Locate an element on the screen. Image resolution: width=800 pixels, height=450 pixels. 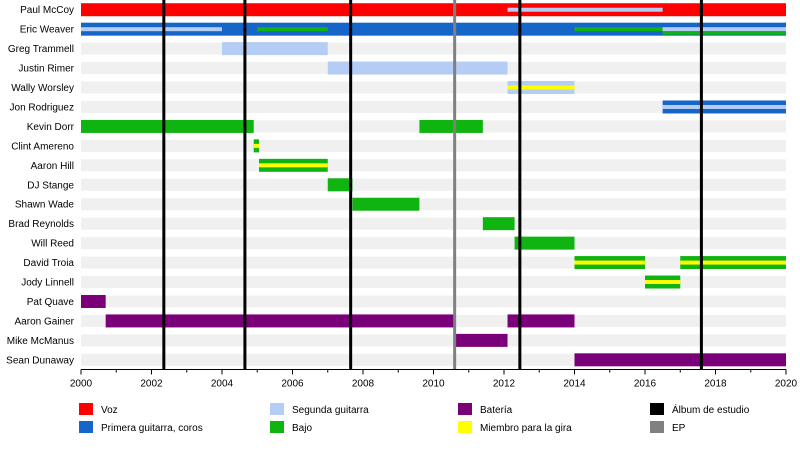
legend-item-album: Álbum de estudio is located at coordinates (700, 409).